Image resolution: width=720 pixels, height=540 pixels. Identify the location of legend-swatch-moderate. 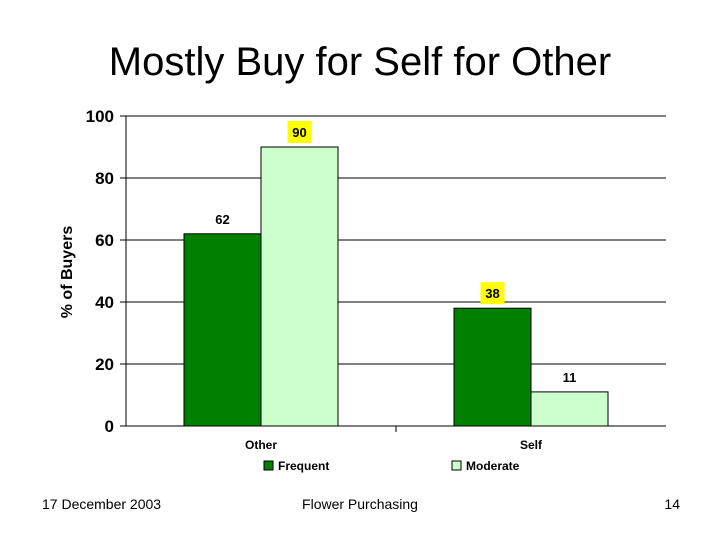
(456, 465).